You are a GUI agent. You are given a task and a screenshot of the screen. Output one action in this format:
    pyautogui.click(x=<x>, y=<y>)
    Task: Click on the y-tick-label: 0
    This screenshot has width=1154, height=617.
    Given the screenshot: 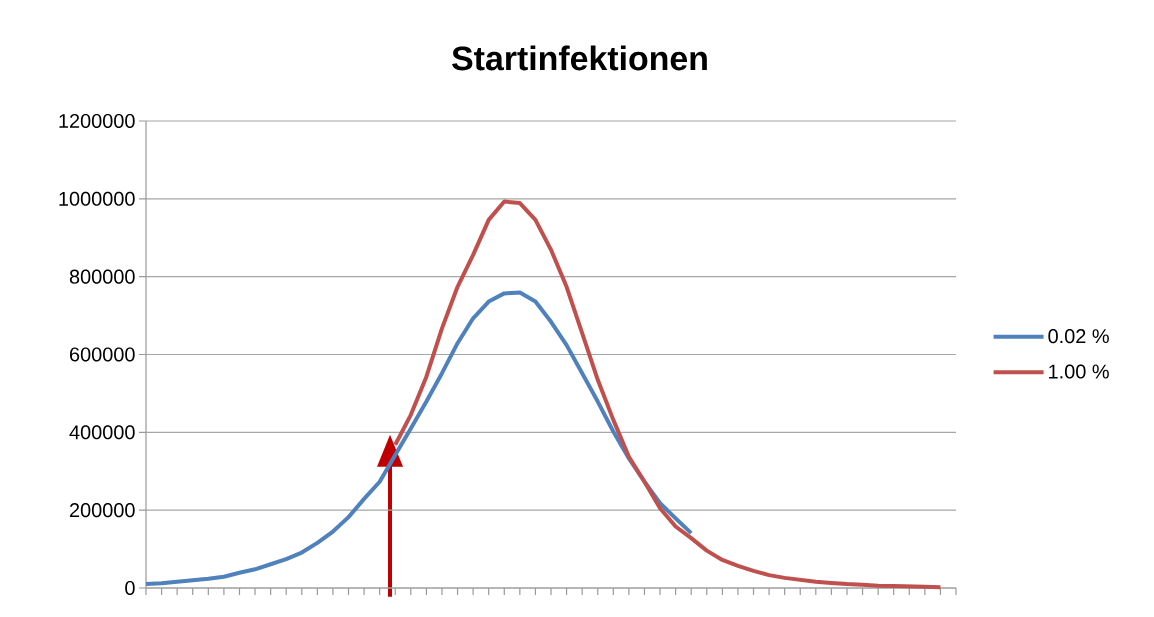 What is the action you would take?
    pyautogui.click(x=130, y=588)
    